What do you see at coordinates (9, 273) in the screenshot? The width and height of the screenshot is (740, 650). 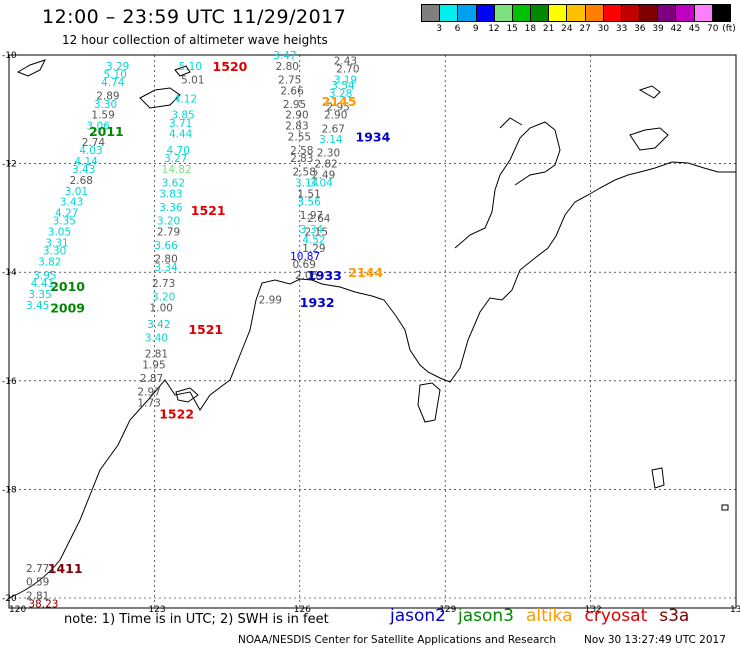 I see `lat-tick-label: -14` at bounding box center [9, 273].